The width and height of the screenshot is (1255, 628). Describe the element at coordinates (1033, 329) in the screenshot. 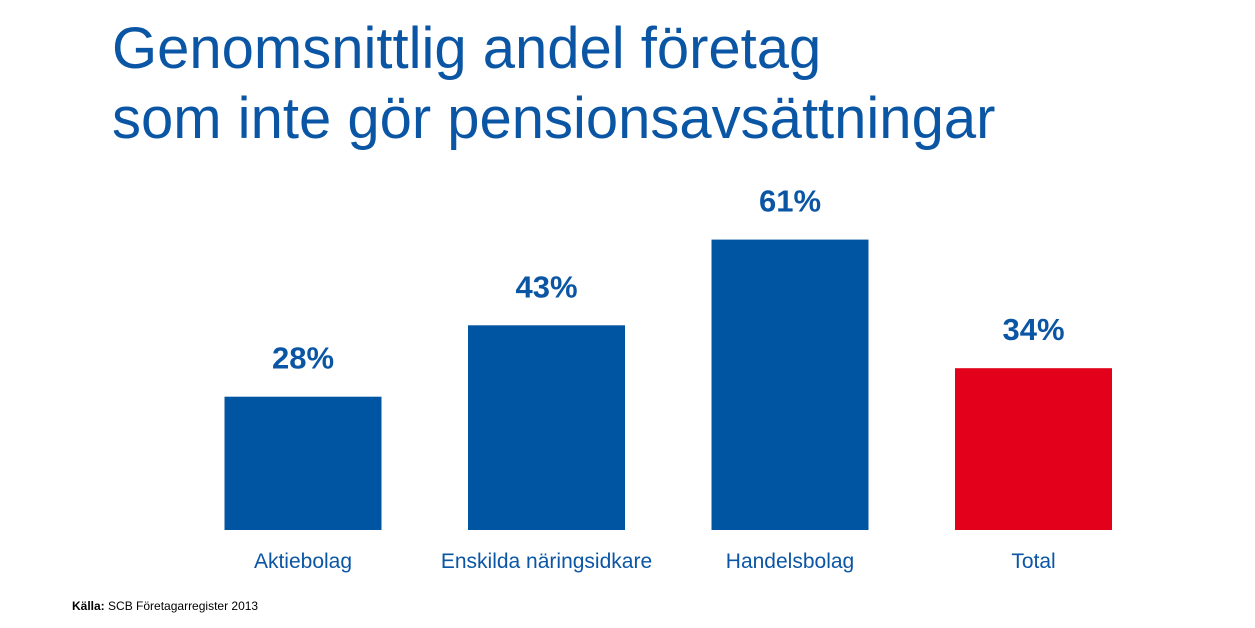

I see `value-label-total: 34%` at that location.